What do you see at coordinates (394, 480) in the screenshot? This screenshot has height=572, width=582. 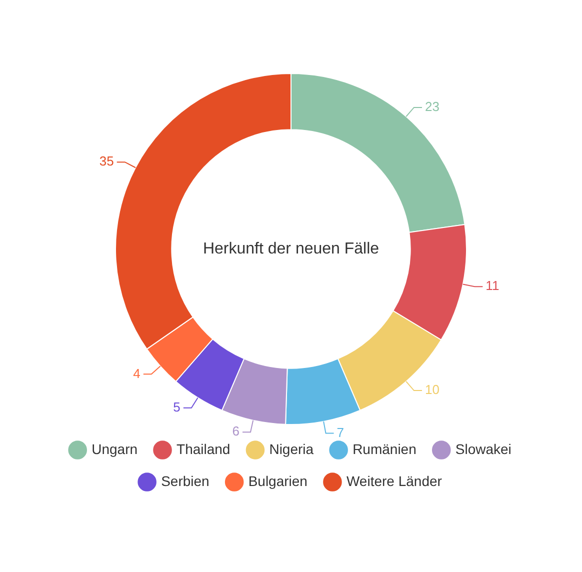 I see `legend-label: Weitere Länder` at bounding box center [394, 480].